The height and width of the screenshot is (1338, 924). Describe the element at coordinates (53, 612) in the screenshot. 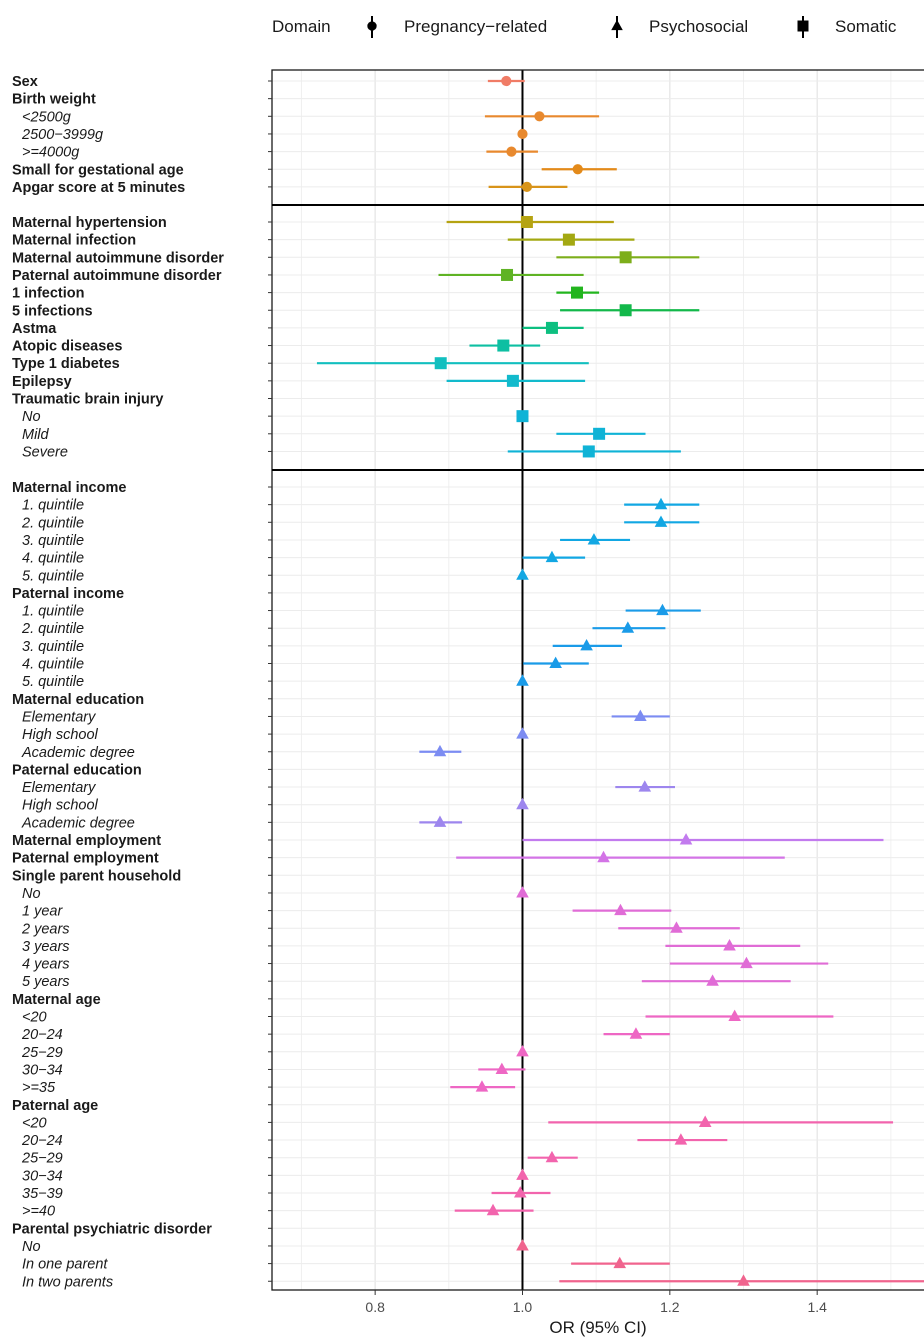

I see `row-label: 1. quintile` at that location.